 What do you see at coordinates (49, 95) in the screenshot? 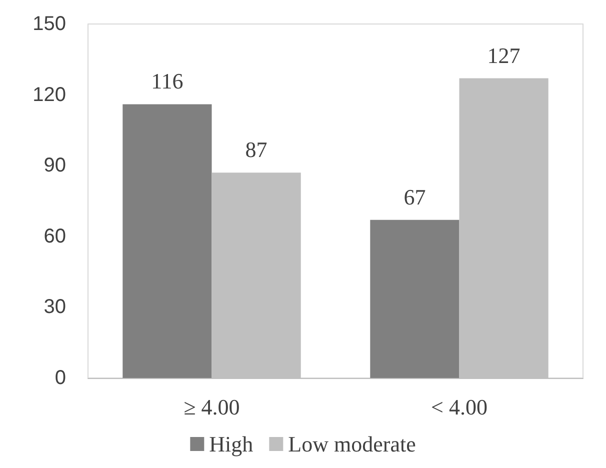
I see `y-tick-label: 120` at bounding box center [49, 95].